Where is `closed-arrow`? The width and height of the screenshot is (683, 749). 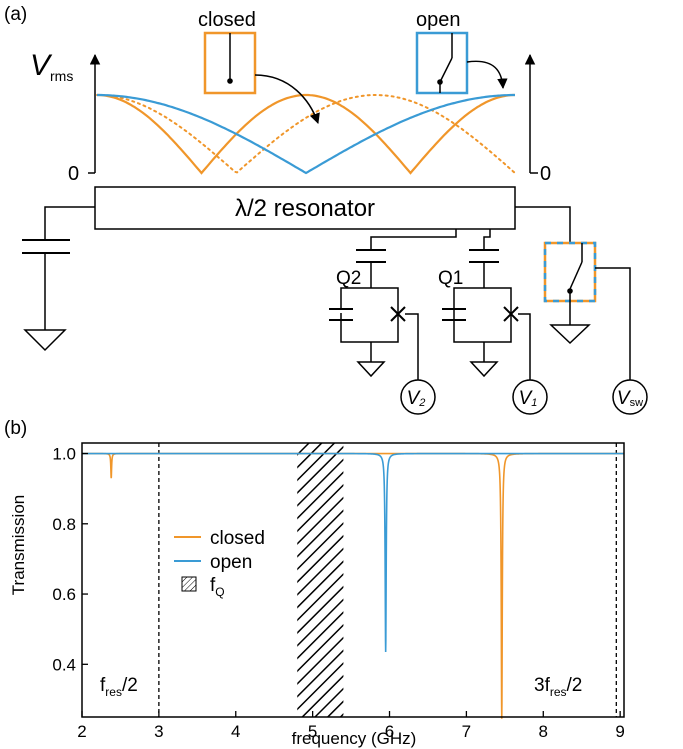
closed-arrow is located at coordinates (287, 99).